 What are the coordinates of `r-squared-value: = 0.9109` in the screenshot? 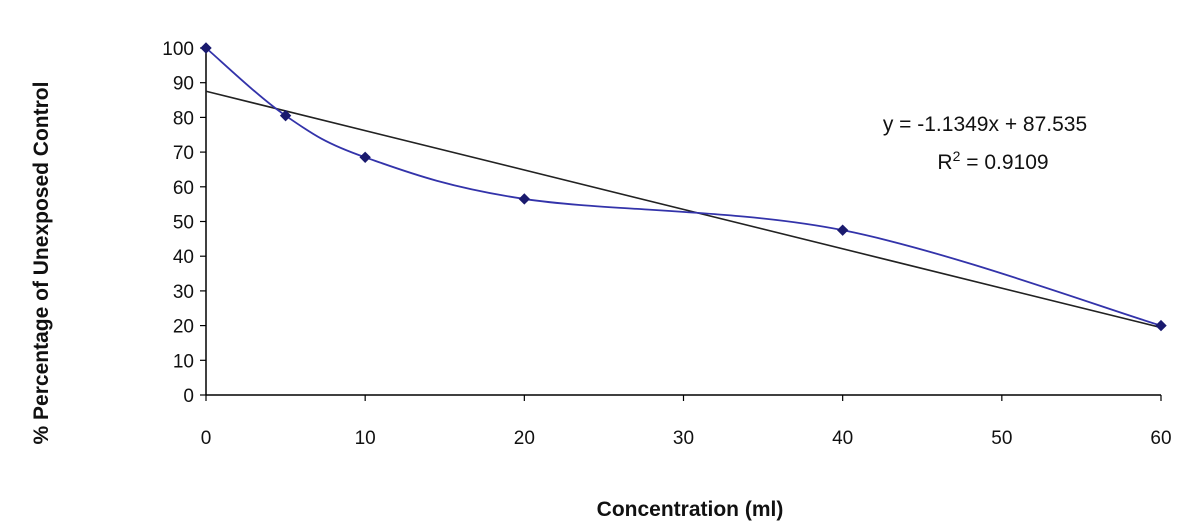 It's located at (1004, 162).